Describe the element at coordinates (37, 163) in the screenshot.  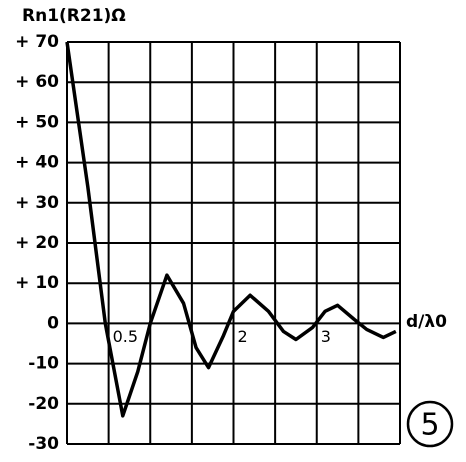
I see `y-tick-label: + 40` at that location.